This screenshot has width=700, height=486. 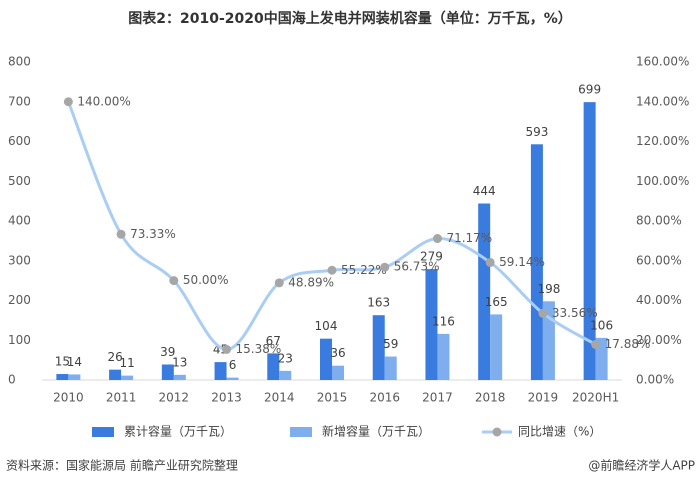 I want to click on bar-label: 165, so click(x=496, y=302).